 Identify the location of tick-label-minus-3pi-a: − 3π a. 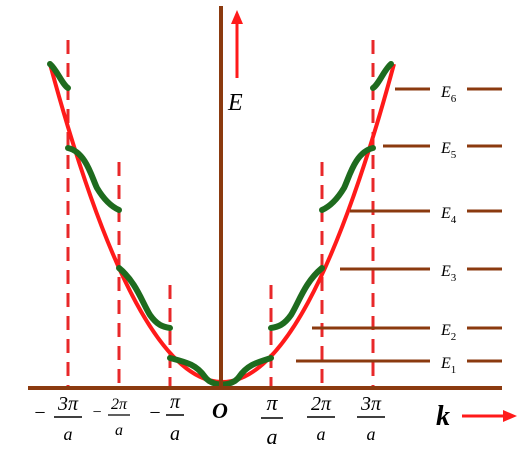
(58, 418).